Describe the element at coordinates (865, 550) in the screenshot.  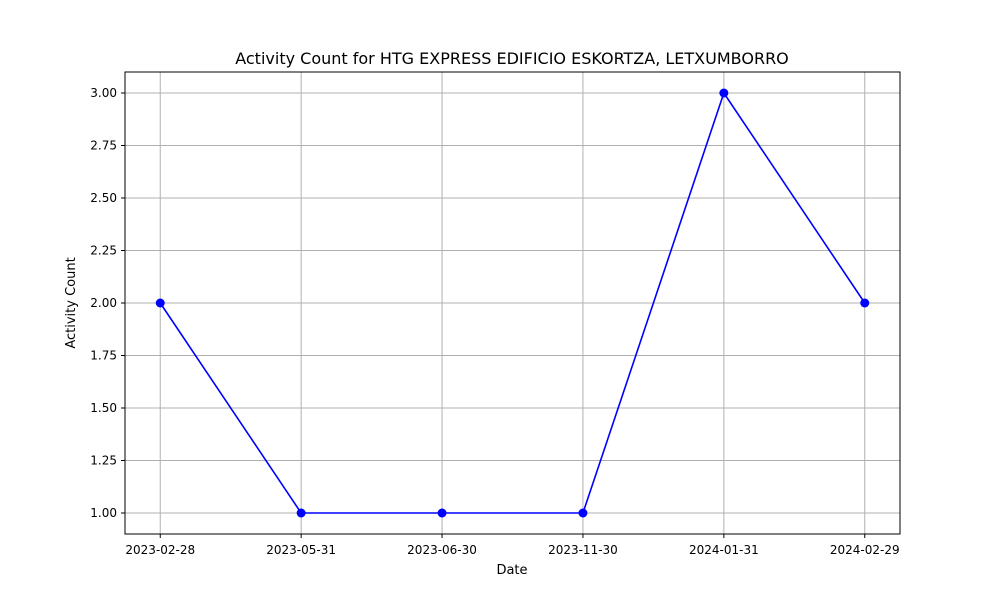
I see `x-tick-label: 2024-02-29` at that location.